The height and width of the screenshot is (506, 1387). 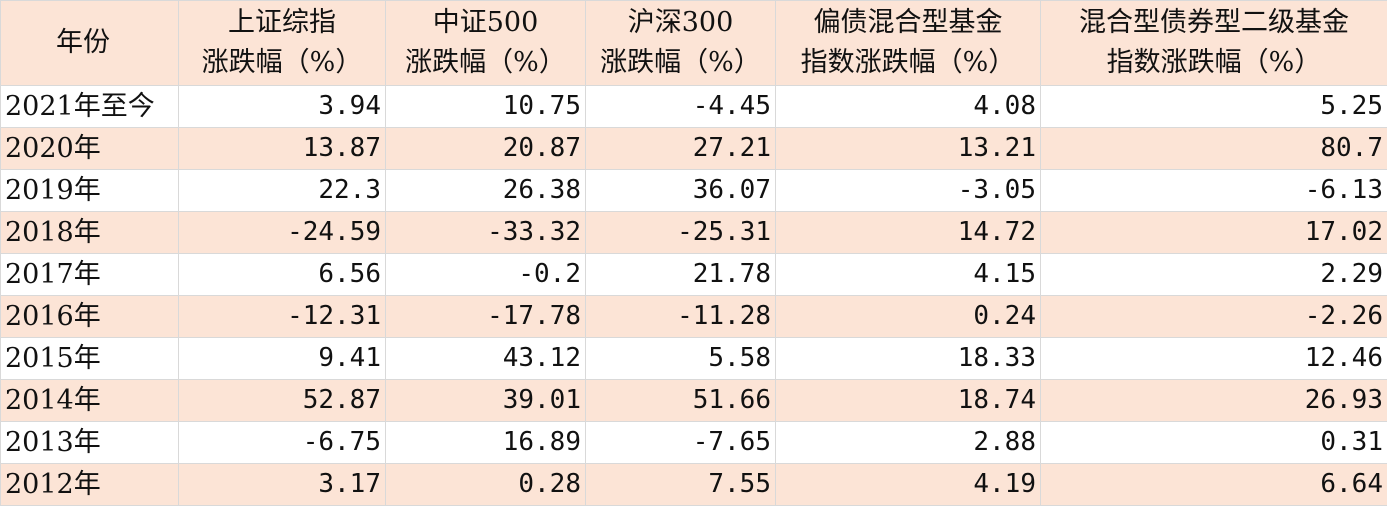 What do you see at coordinates (681, 401) in the screenshot?
I see `value-cell: 51.66` at bounding box center [681, 401].